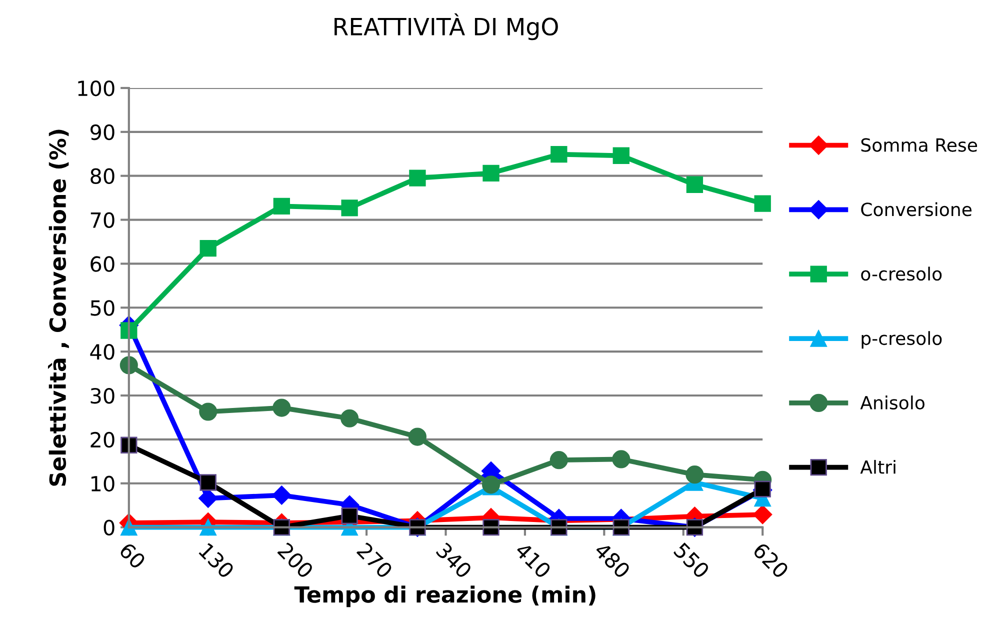  What do you see at coordinates (892, 403) in the screenshot?
I see `legend-label: Anisolo` at bounding box center [892, 403].